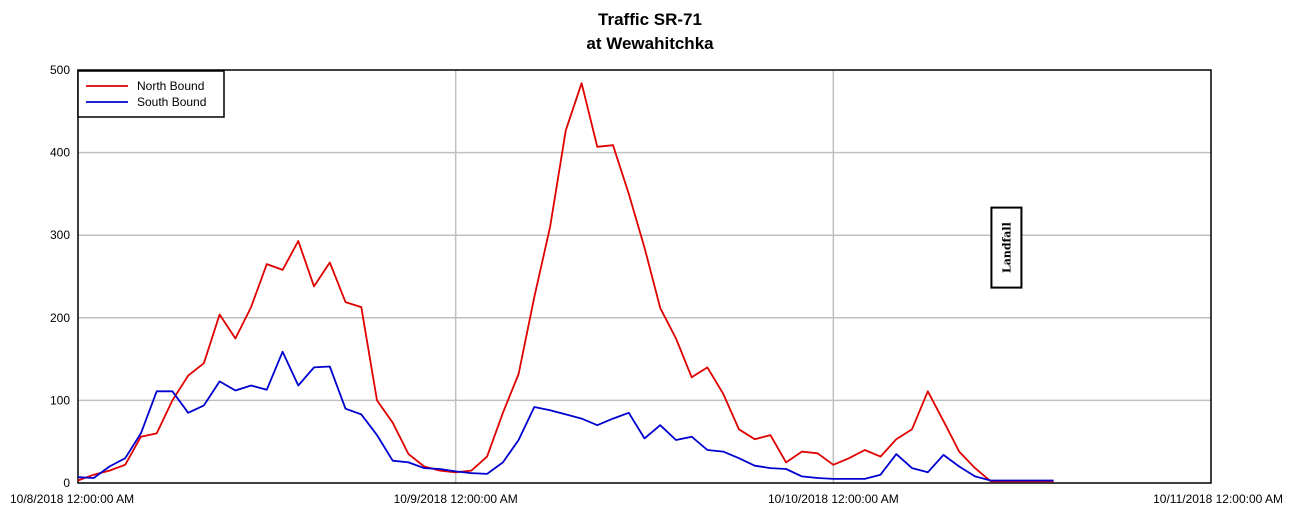 Image resolution: width=1299 pixels, height=515 pixels. I want to click on x-tick-label: 10/10/2018 12:00:00 AM, so click(833, 499).